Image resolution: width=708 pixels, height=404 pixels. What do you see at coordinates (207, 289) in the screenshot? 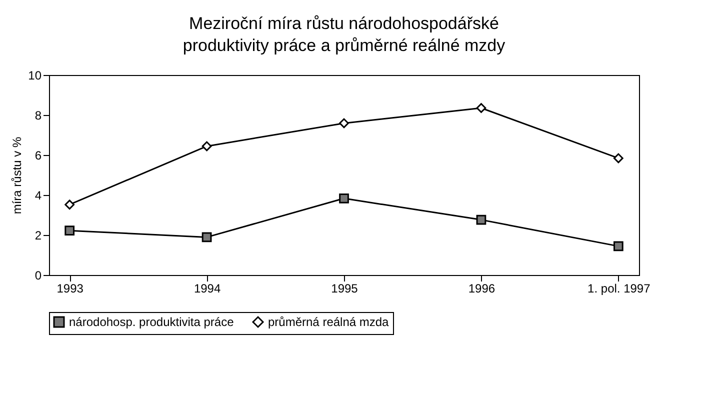
I see `x-tick-label: 1994` at bounding box center [207, 289].